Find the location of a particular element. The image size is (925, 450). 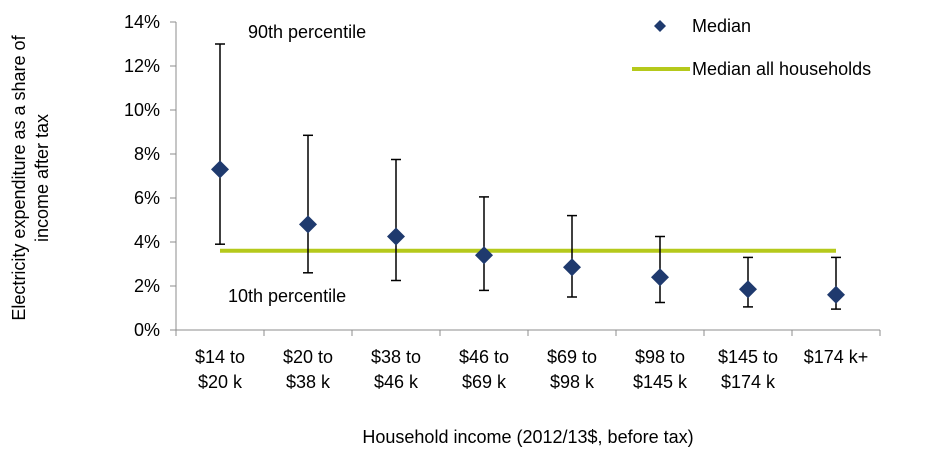

y-axis-title-line-1: Electricity expenditure as a share of is located at coordinates (19, 177).